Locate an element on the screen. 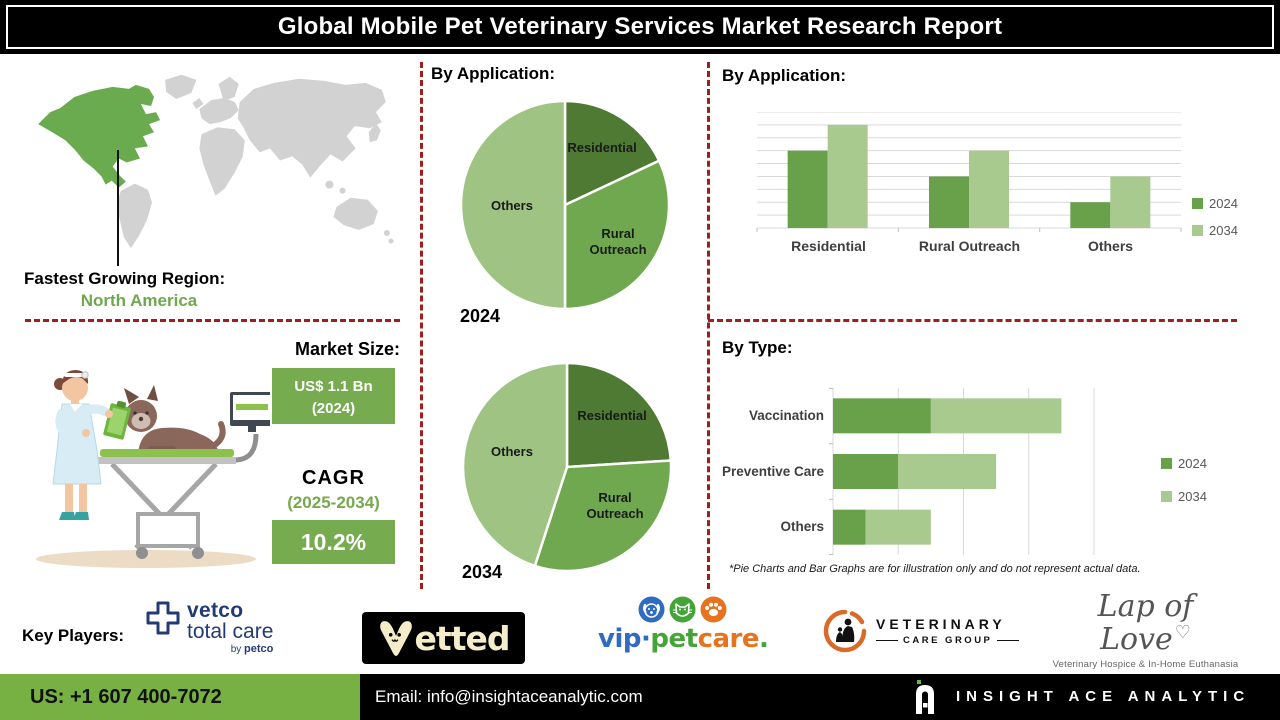 The height and width of the screenshot is (720, 1280). vetco-by-brand: petco is located at coordinates (259, 649).